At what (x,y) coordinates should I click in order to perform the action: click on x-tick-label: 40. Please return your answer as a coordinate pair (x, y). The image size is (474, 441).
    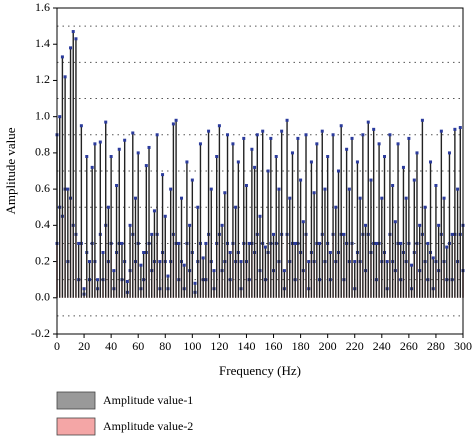
    Looking at the image, I should click on (111, 346).